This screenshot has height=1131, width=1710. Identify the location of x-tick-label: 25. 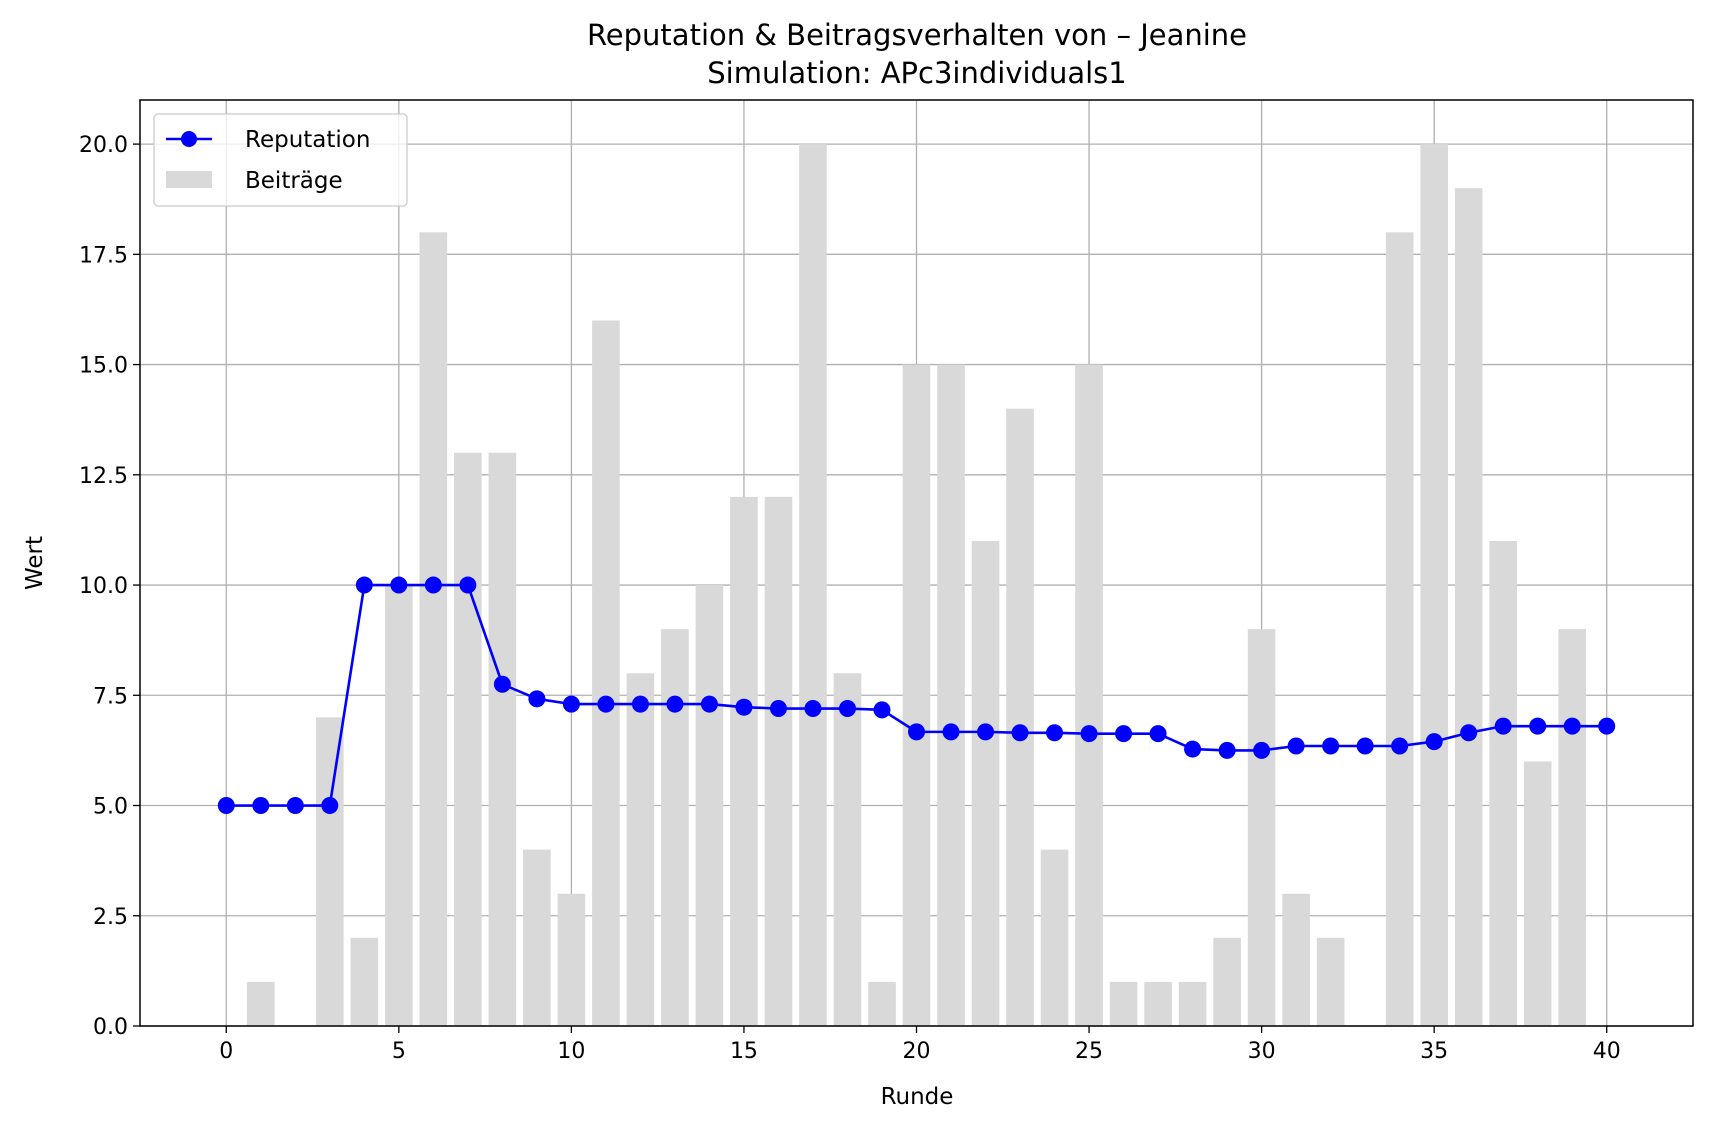
(1089, 1051).